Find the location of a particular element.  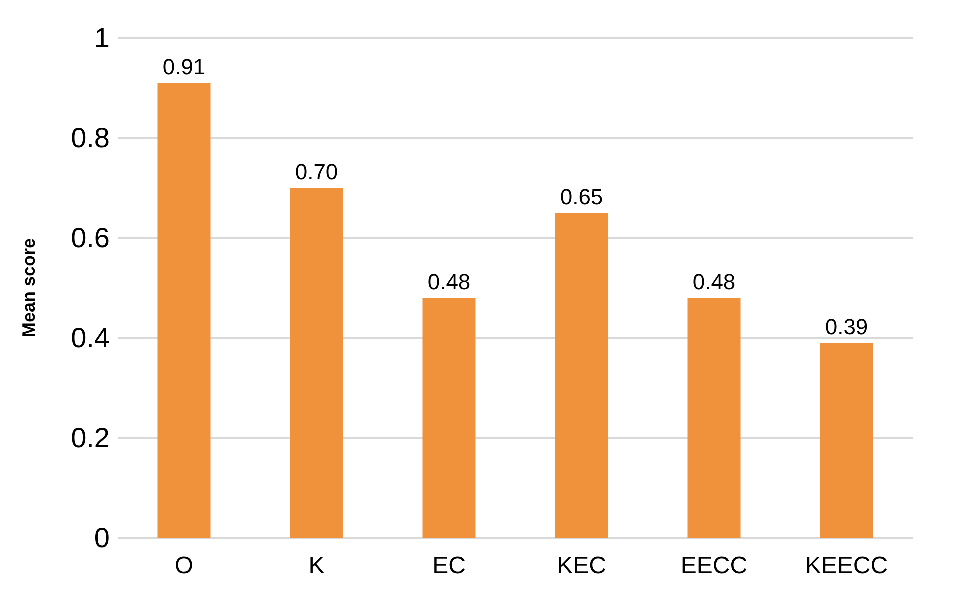

y-axis-title: Mean score is located at coordinates (29, 288).